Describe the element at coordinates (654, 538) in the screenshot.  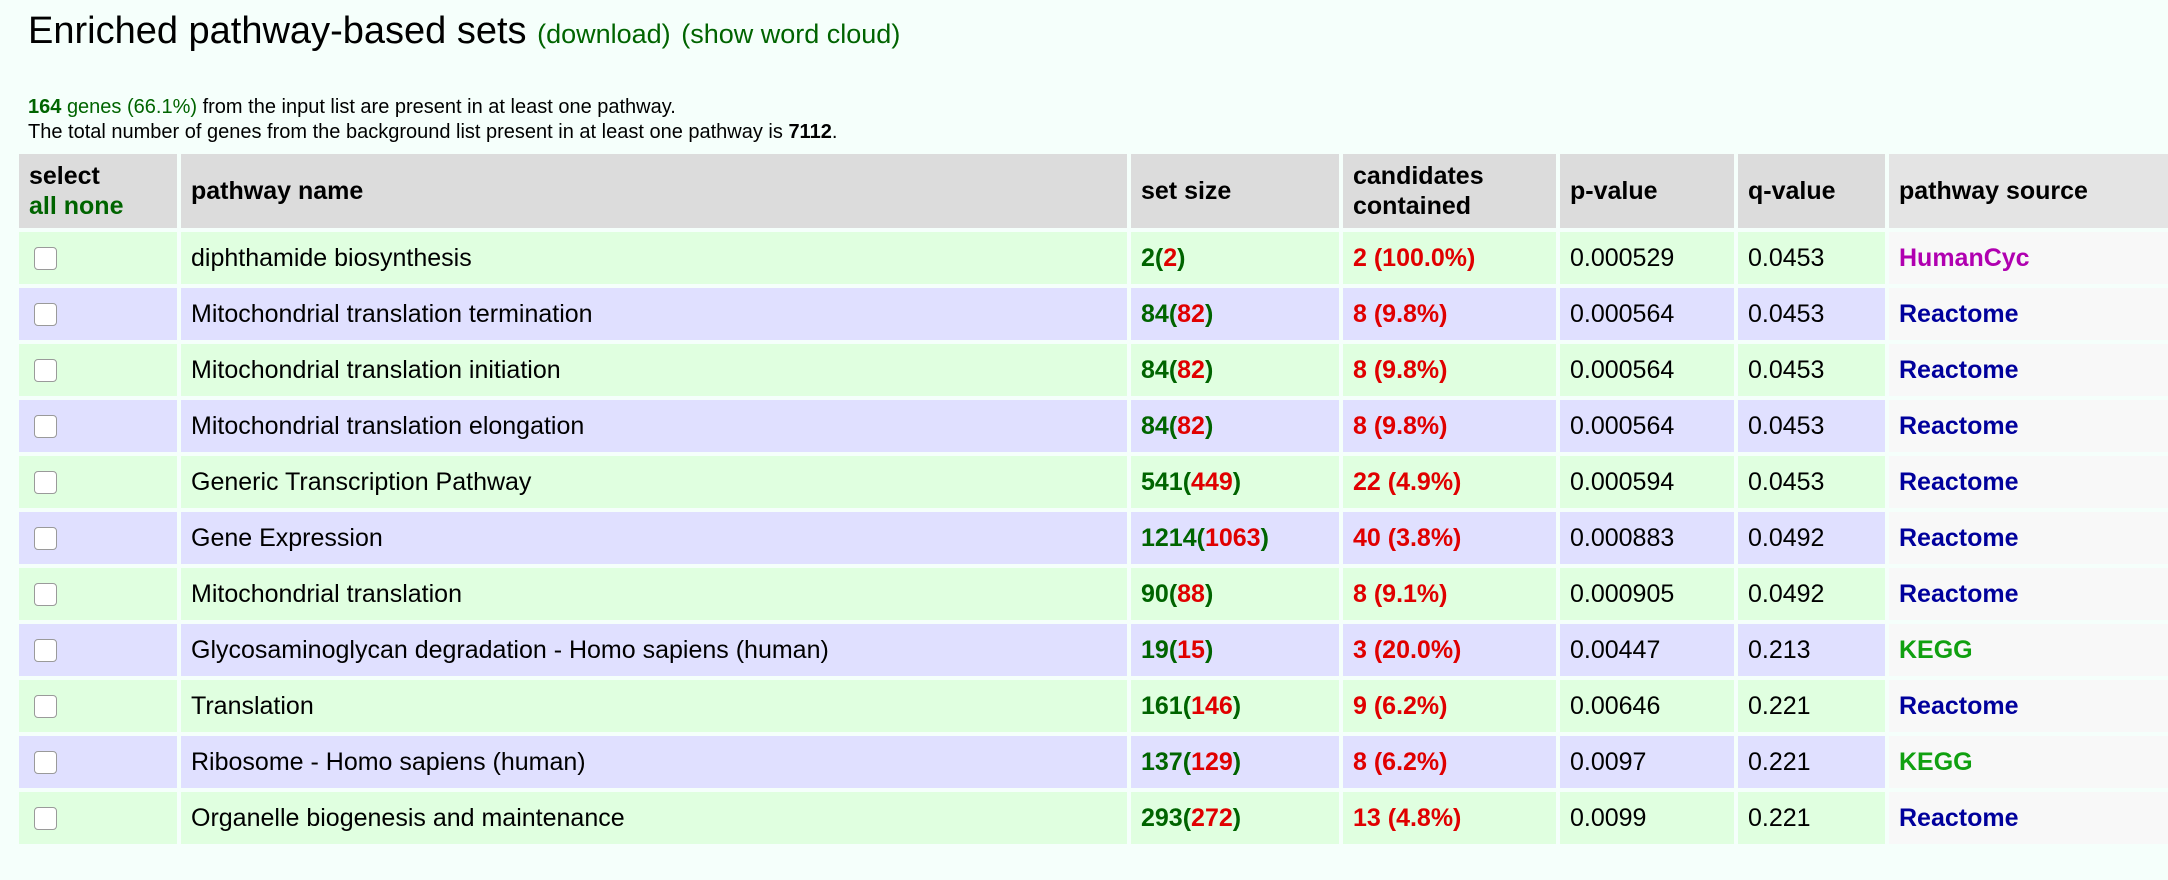
I see `pathway-name-cell: Gene Expression` at that location.